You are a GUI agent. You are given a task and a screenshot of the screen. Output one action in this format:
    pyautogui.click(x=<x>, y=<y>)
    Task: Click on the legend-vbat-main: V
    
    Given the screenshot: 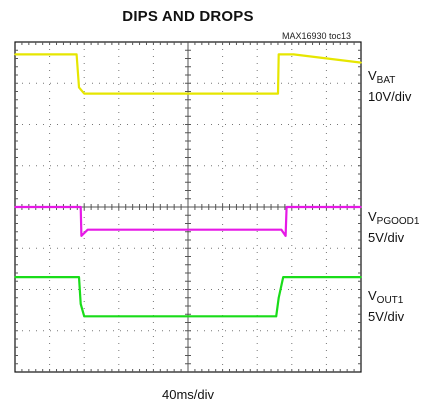 What is the action you would take?
    pyautogui.click(x=372, y=75)
    